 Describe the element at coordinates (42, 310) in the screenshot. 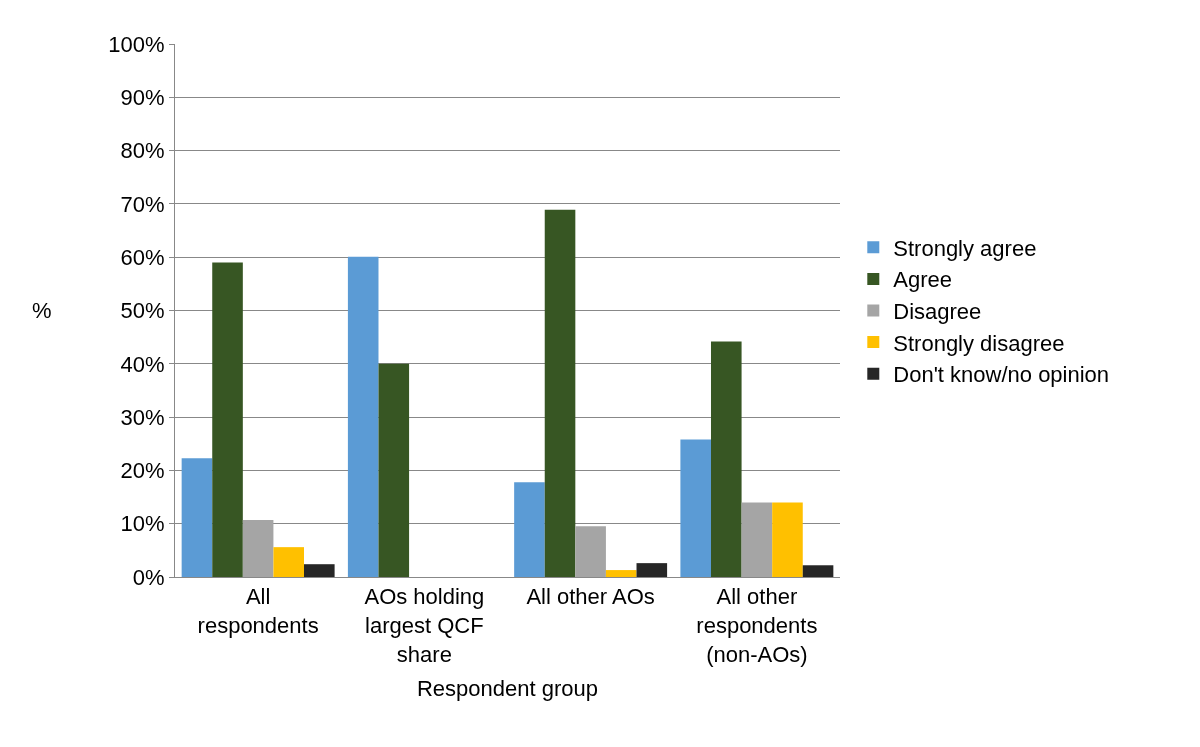

I see `y-axis-title: %` at that location.